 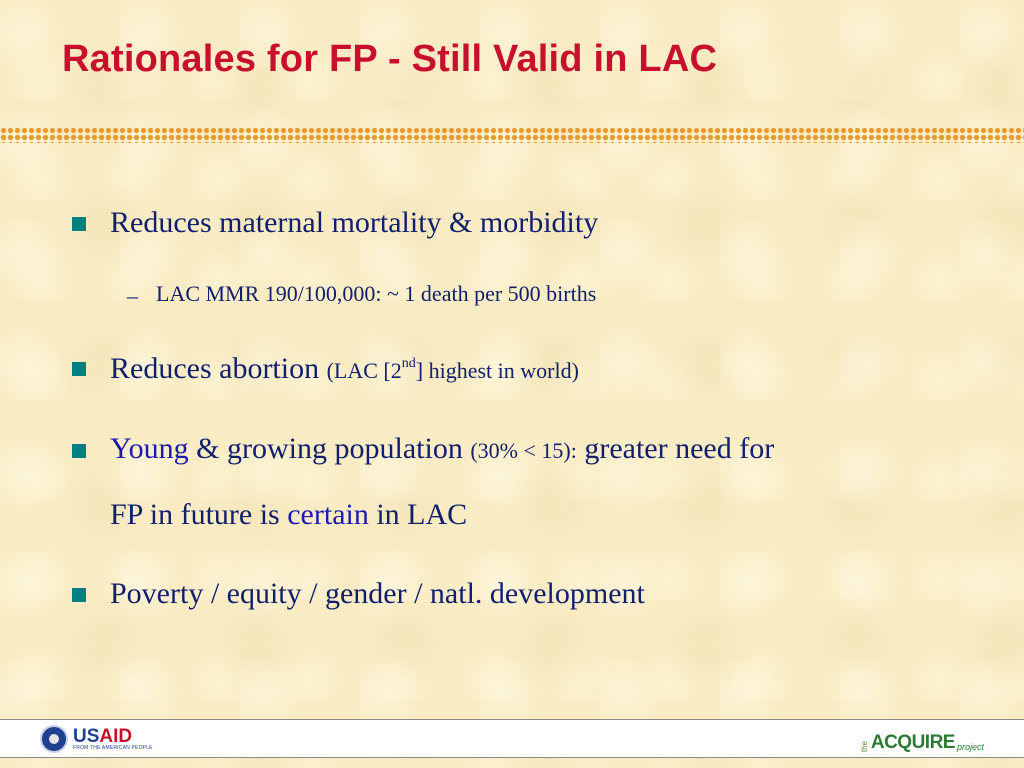 What do you see at coordinates (329, 448) in the screenshot?
I see `growing-population-text: & growing population` at bounding box center [329, 448].